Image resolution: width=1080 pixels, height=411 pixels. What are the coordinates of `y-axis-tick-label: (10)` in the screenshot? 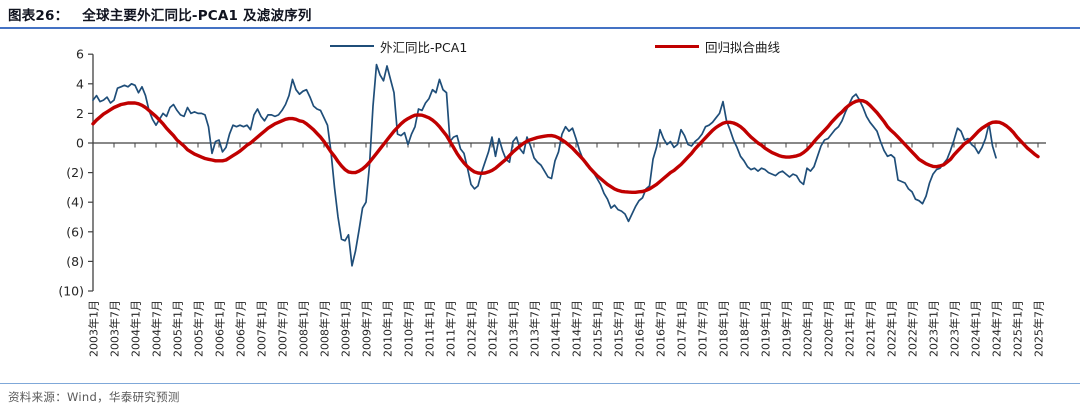 It's located at (71, 291).